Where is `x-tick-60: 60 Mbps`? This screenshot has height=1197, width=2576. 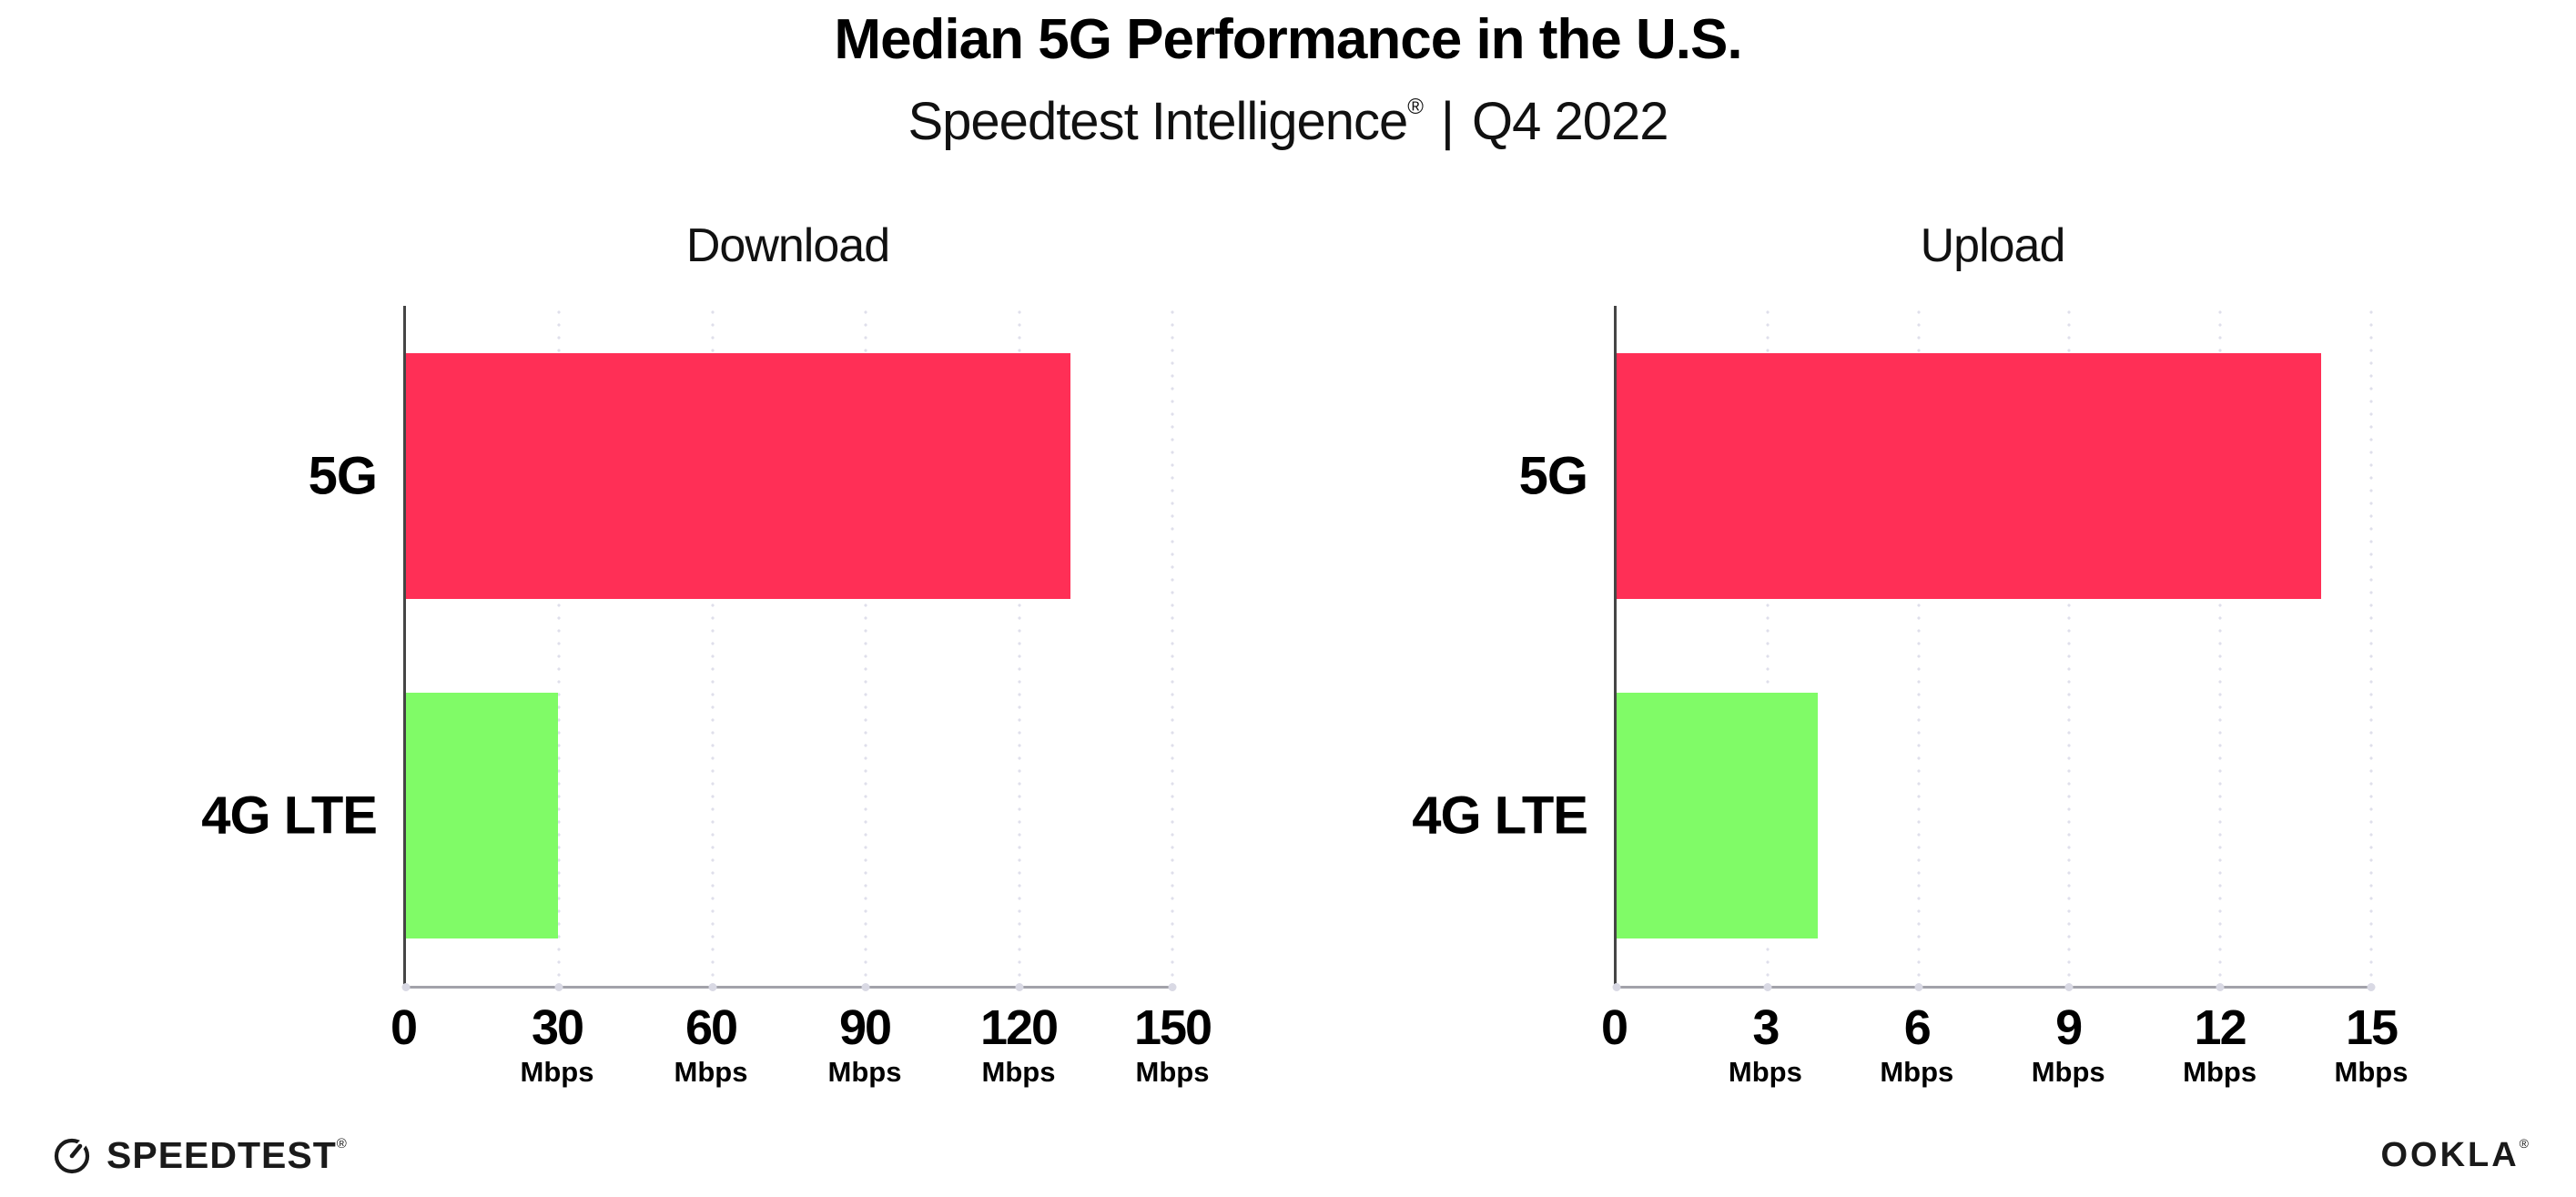
x-tick-60: 60 Mbps is located at coordinates (711, 1044).